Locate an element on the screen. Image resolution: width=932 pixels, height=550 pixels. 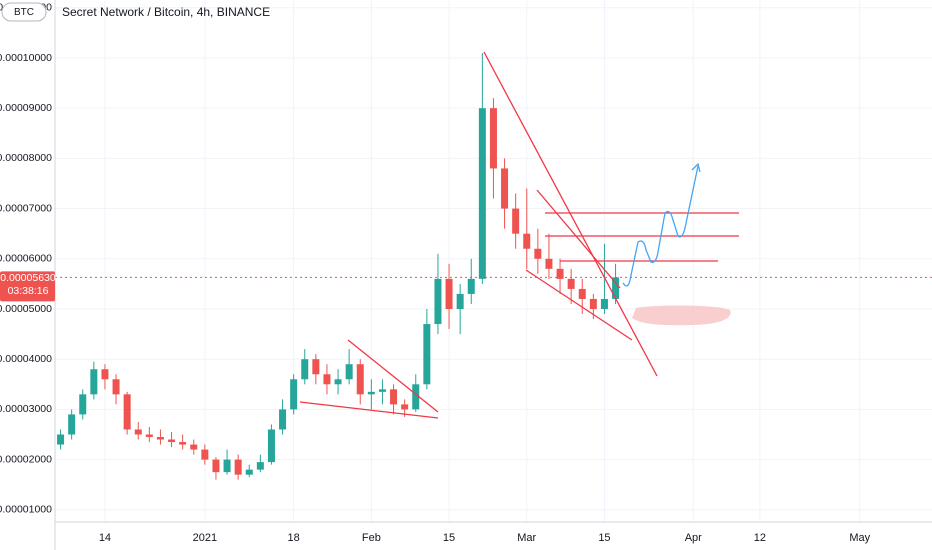
last-price-badge: 0.00005630 03:38:16 is located at coordinates (28, 286).